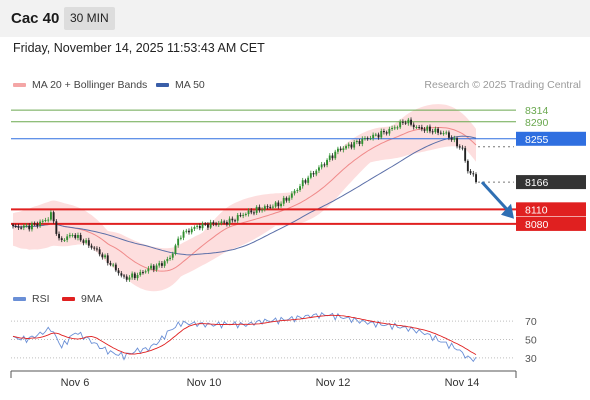 This screenshot has width=590, height=400. I want to click on legend-9ma: 9MA, so click(82, 299).